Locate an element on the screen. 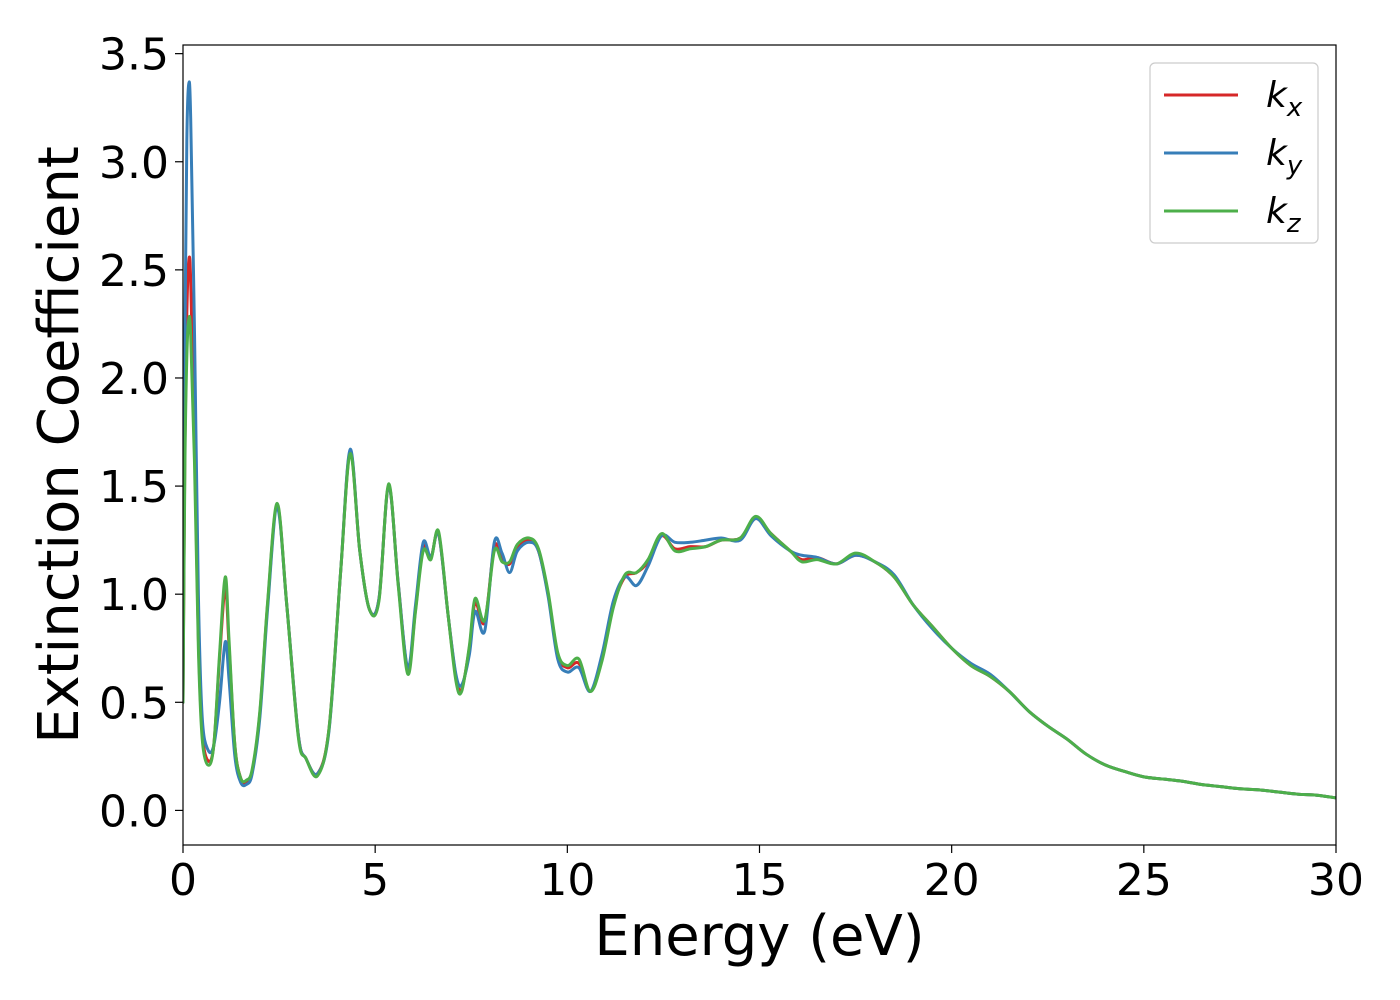  y-tick-label: 1.0 is located at coordinates (134, 595).